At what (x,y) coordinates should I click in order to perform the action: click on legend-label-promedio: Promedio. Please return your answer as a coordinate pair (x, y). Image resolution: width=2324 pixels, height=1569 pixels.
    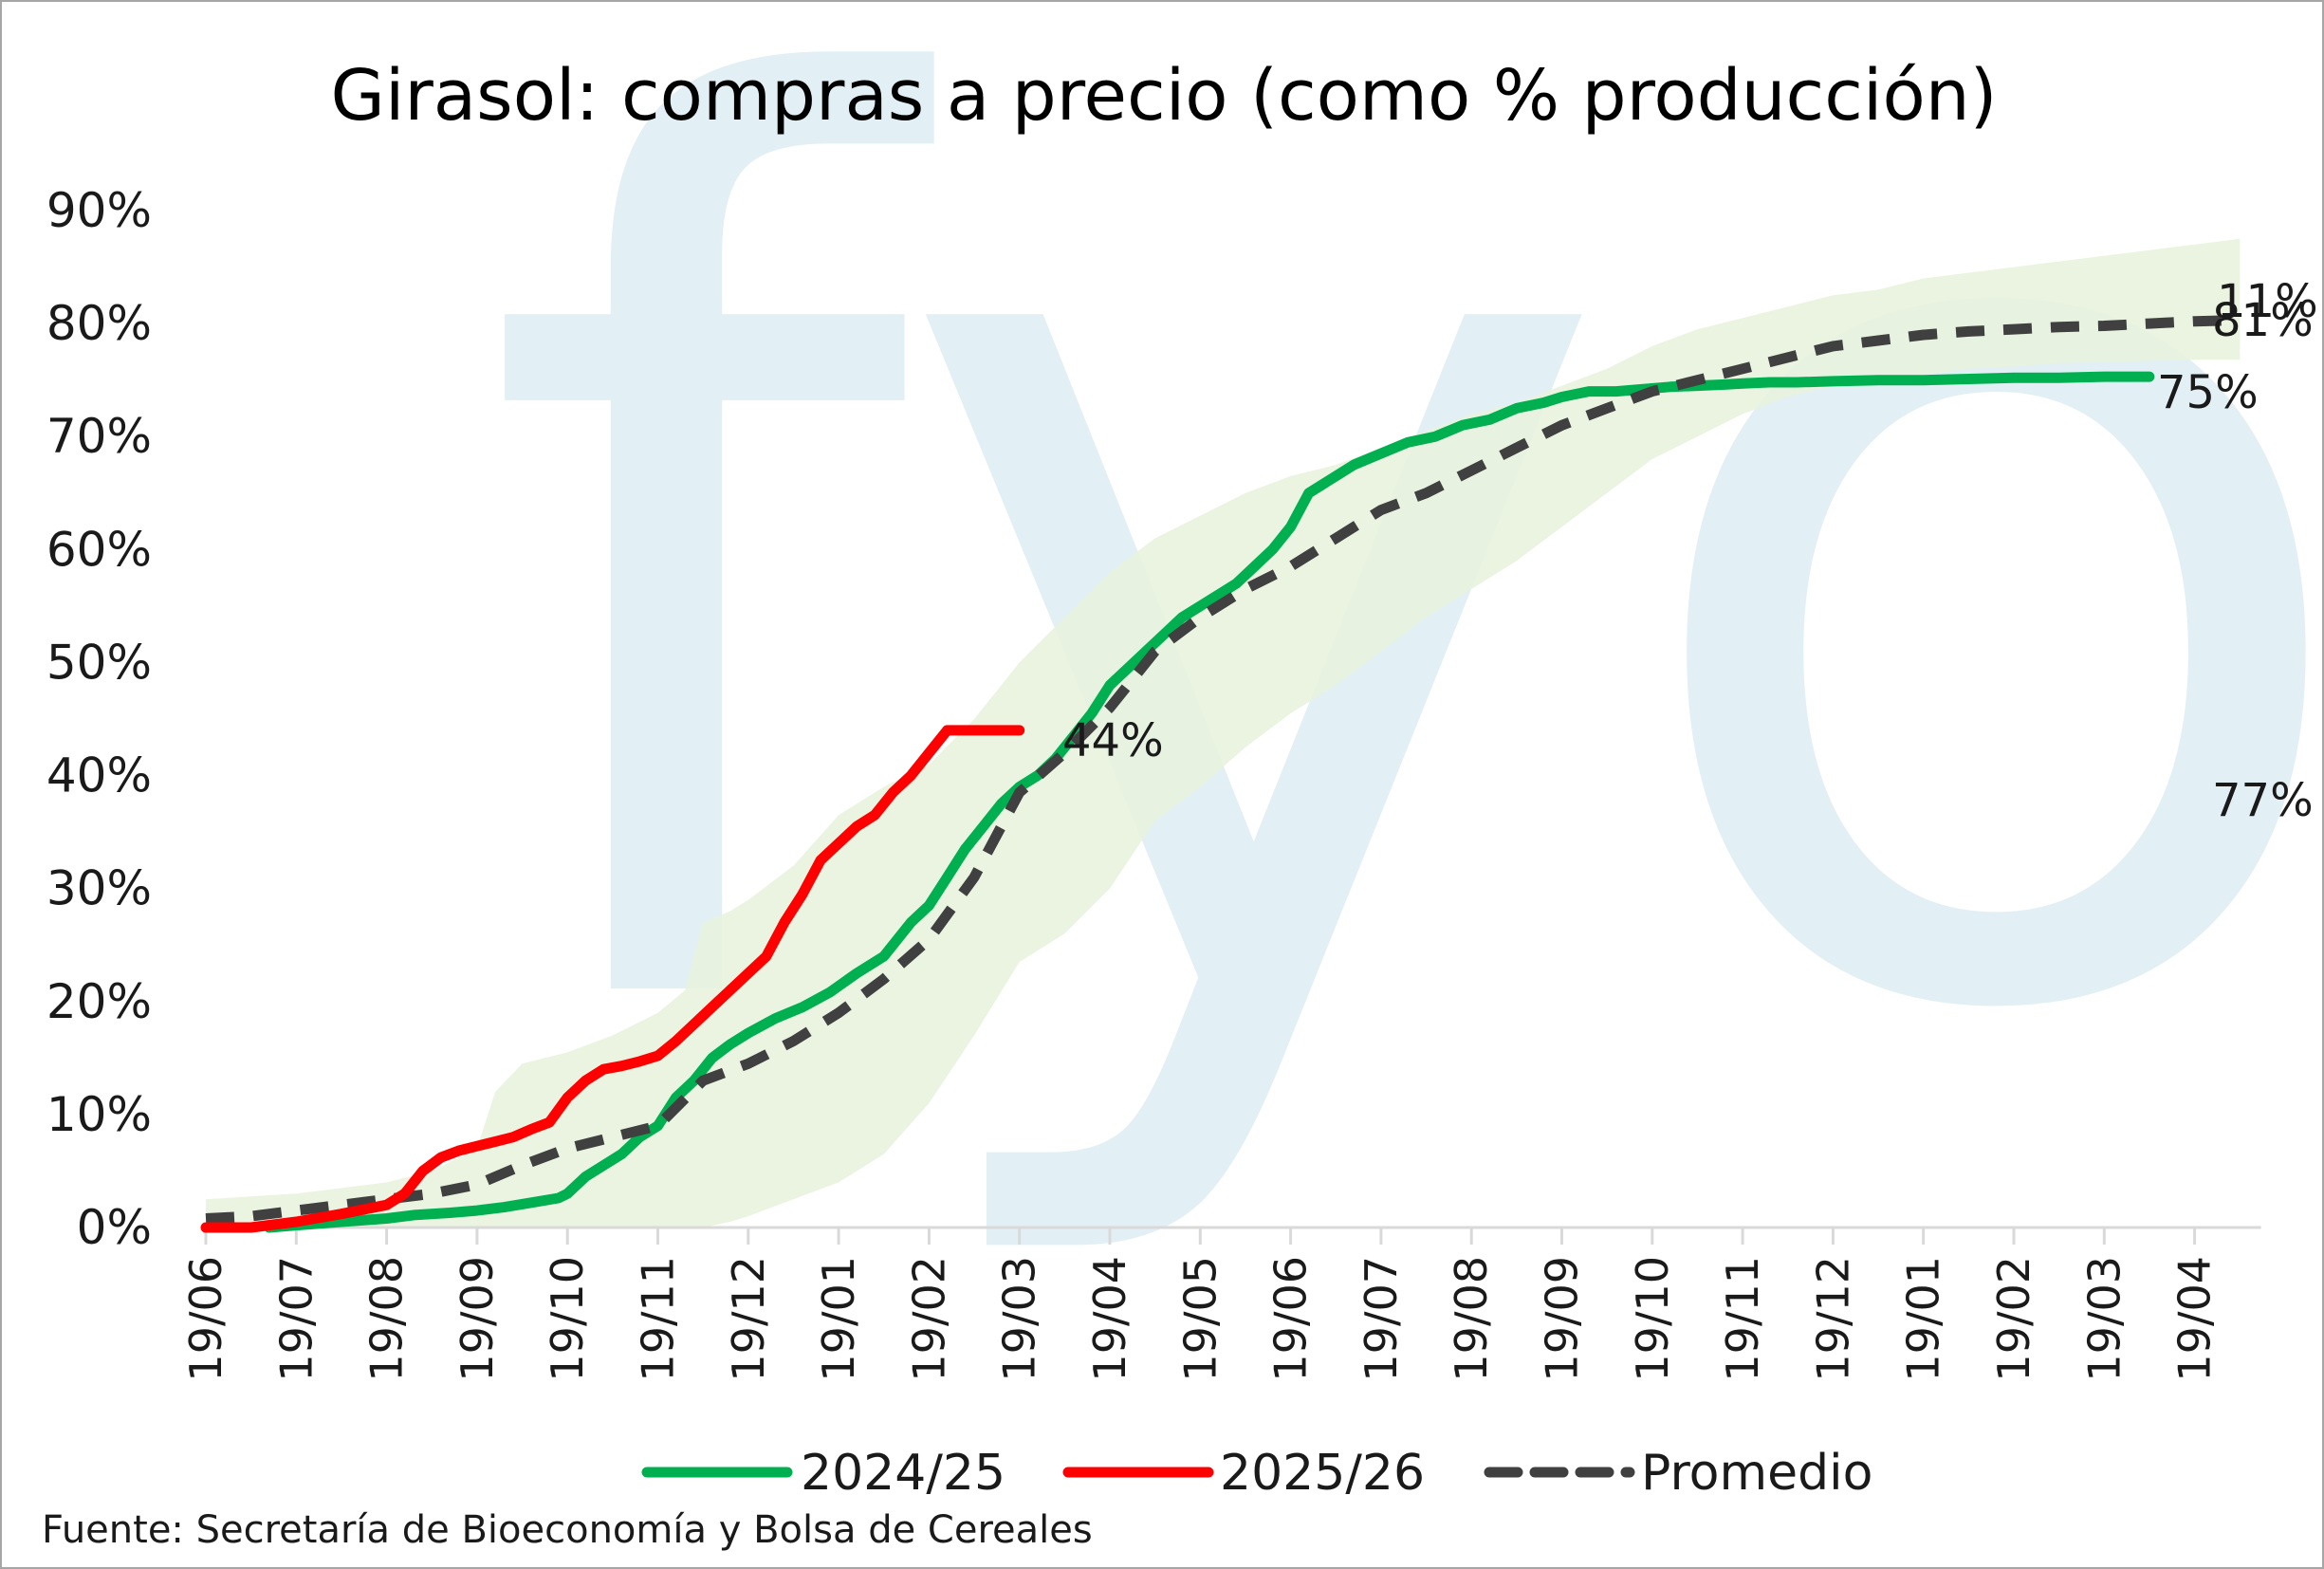
    Looking at the image, I should click on (1756, 1473).